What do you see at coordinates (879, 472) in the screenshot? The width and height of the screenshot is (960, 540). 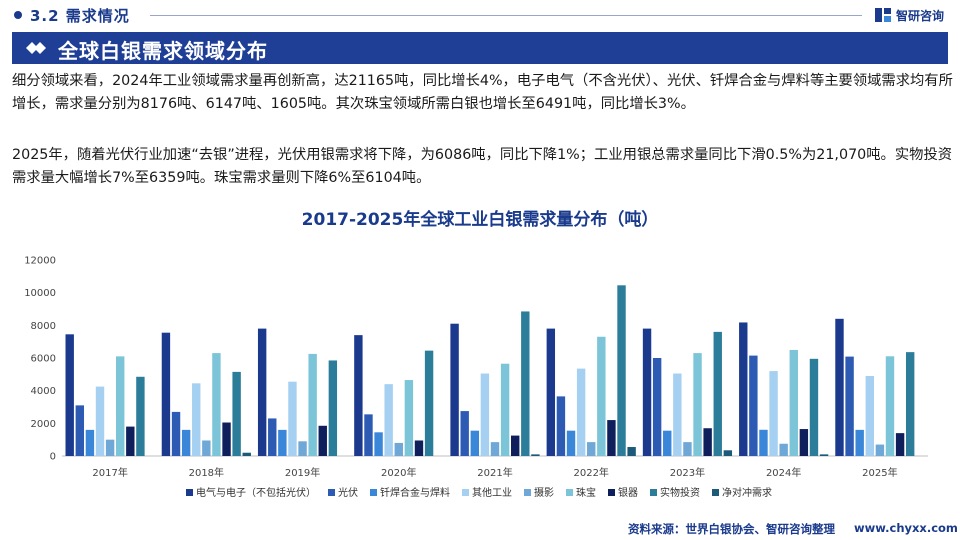 I see `x-tick-label: 2025年` at bounding box center [879, 472].